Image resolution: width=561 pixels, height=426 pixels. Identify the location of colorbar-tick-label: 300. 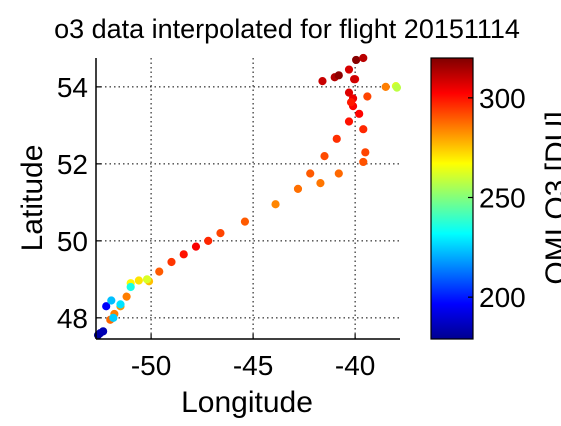
(502, 98).